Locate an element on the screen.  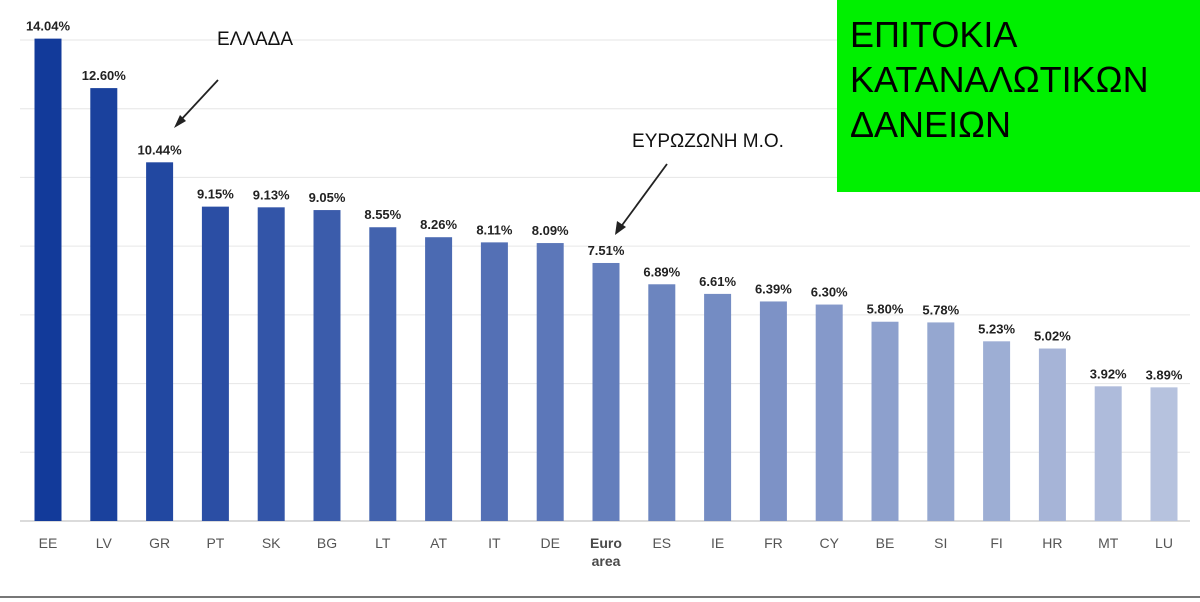
tick-label-ie: IE is located at coordinates (717, 543).